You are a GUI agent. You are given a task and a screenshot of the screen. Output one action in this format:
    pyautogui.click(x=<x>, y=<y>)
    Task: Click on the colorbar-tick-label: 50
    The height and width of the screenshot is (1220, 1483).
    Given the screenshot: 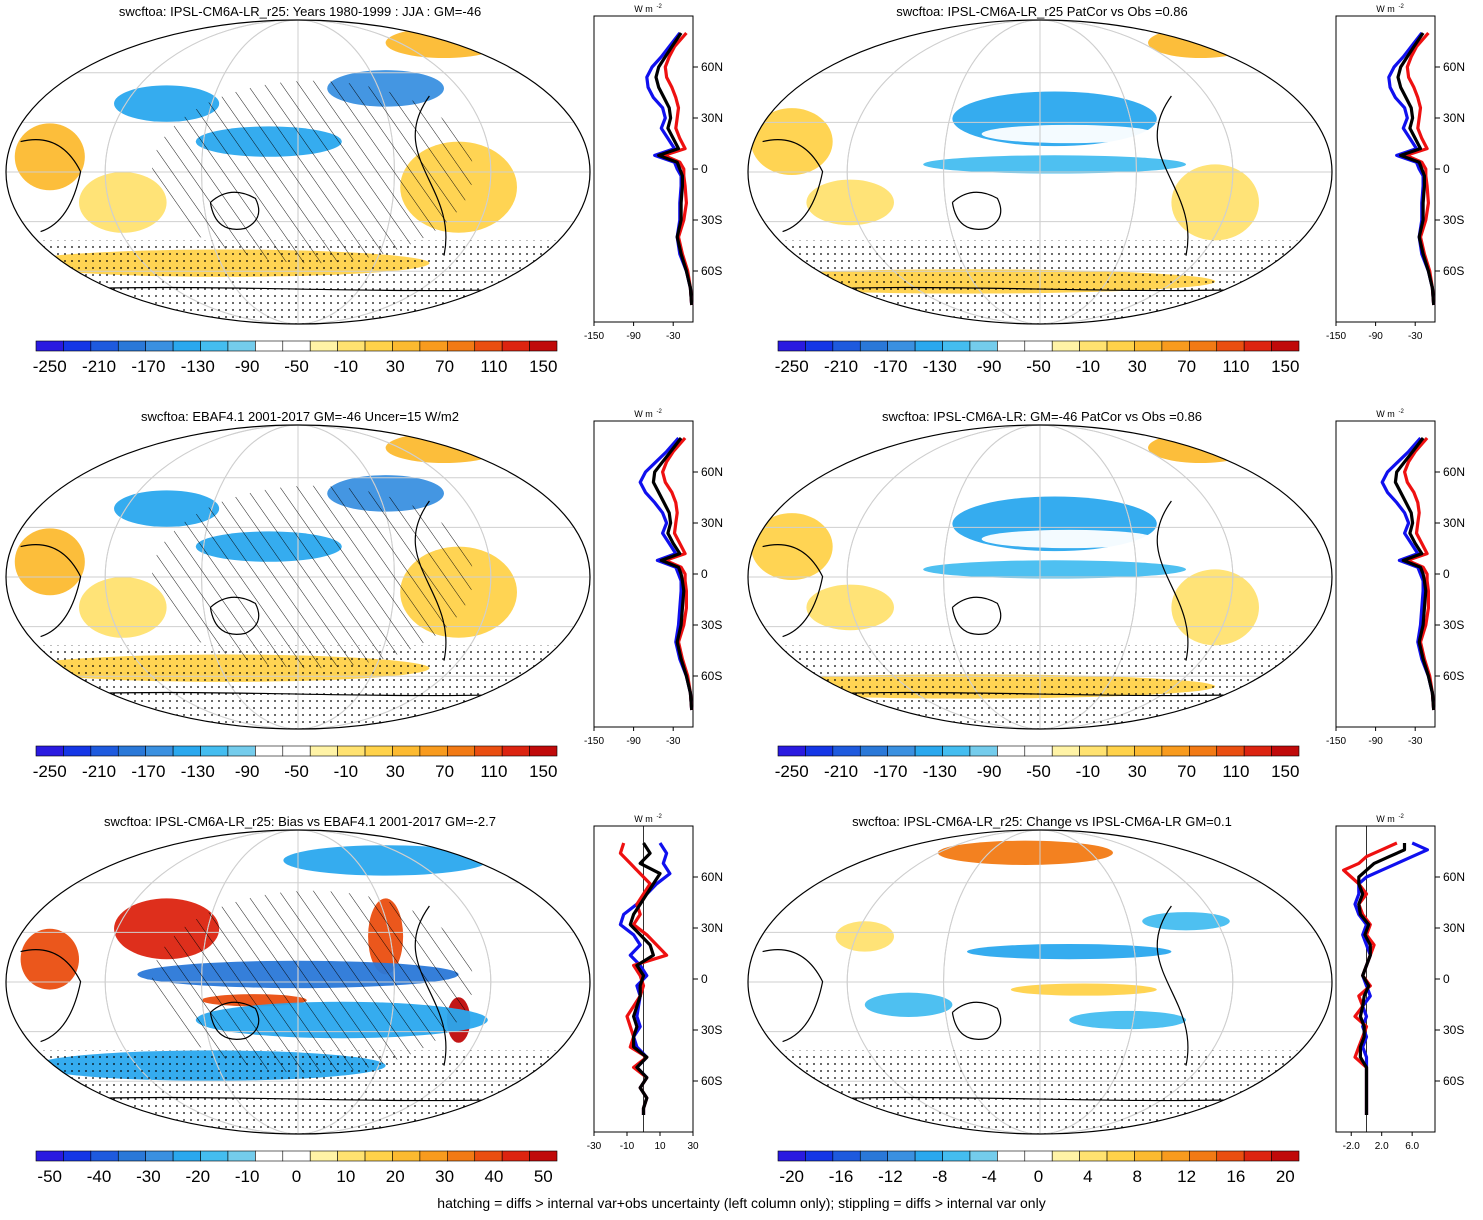 What is the action you would take?
    pyautogui.click(x=543, y=1176)
    